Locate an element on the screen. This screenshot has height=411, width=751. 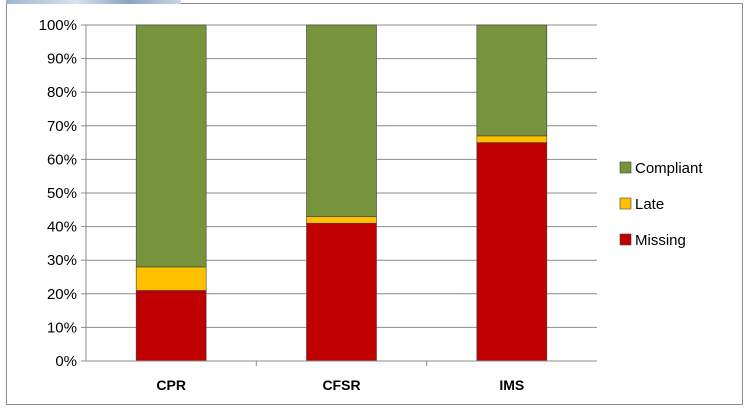
legend-label-missing: Missing is located at coordinates (660, 240).